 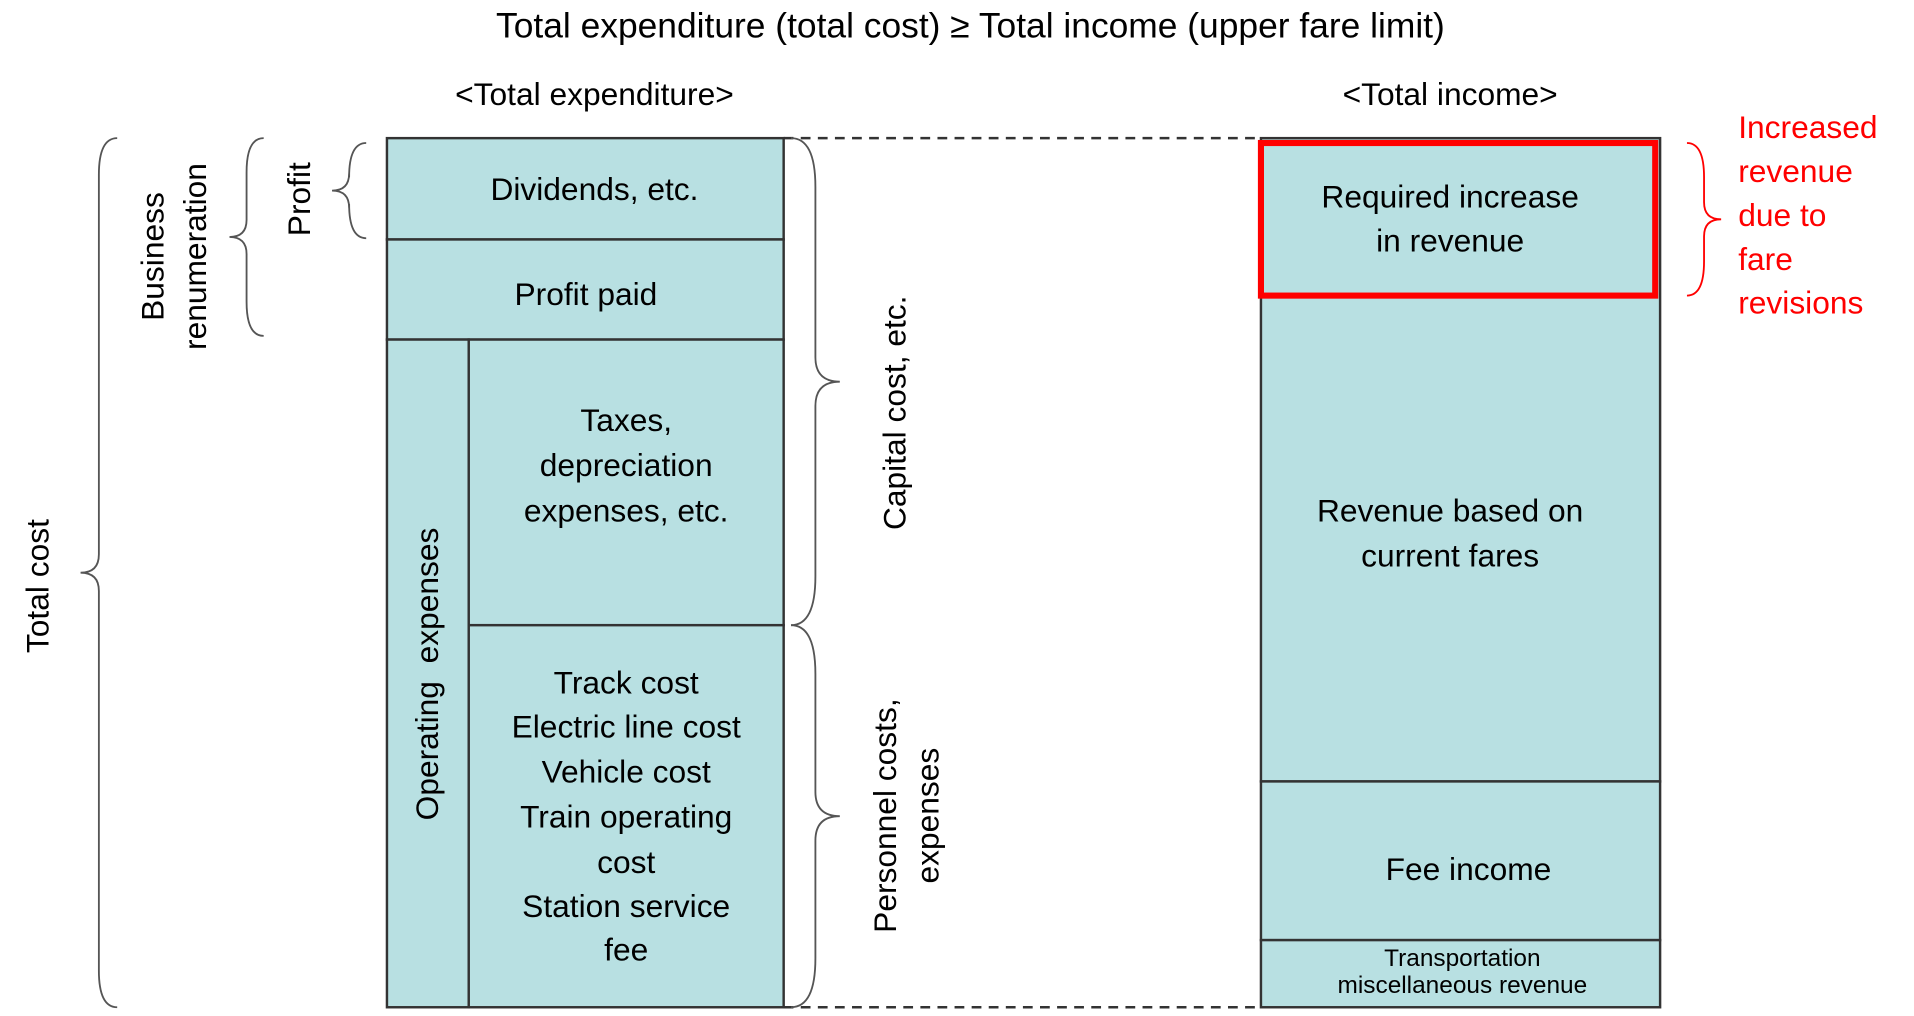 What do you see at coordinates (586, 294) in the screenshot?
I see `block-text: Profit paid` at bounding box center [586, 294].